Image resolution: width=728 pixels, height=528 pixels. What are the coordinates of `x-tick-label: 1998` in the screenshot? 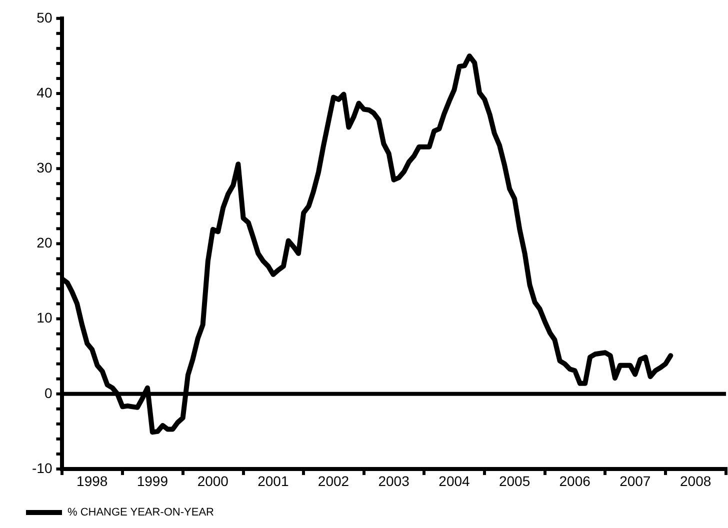 It's located at (92, 480).